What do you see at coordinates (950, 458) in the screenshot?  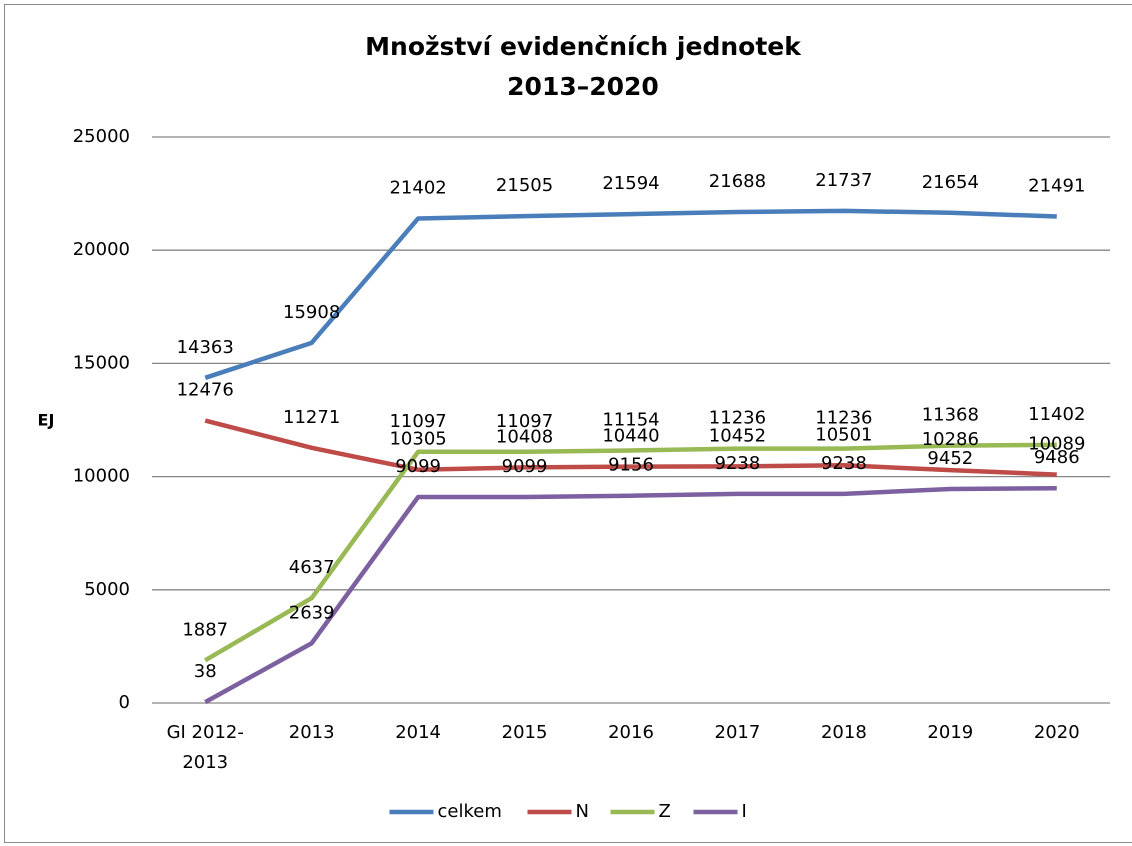 I see `data-label: 9452` at bounding box center [950, 458].